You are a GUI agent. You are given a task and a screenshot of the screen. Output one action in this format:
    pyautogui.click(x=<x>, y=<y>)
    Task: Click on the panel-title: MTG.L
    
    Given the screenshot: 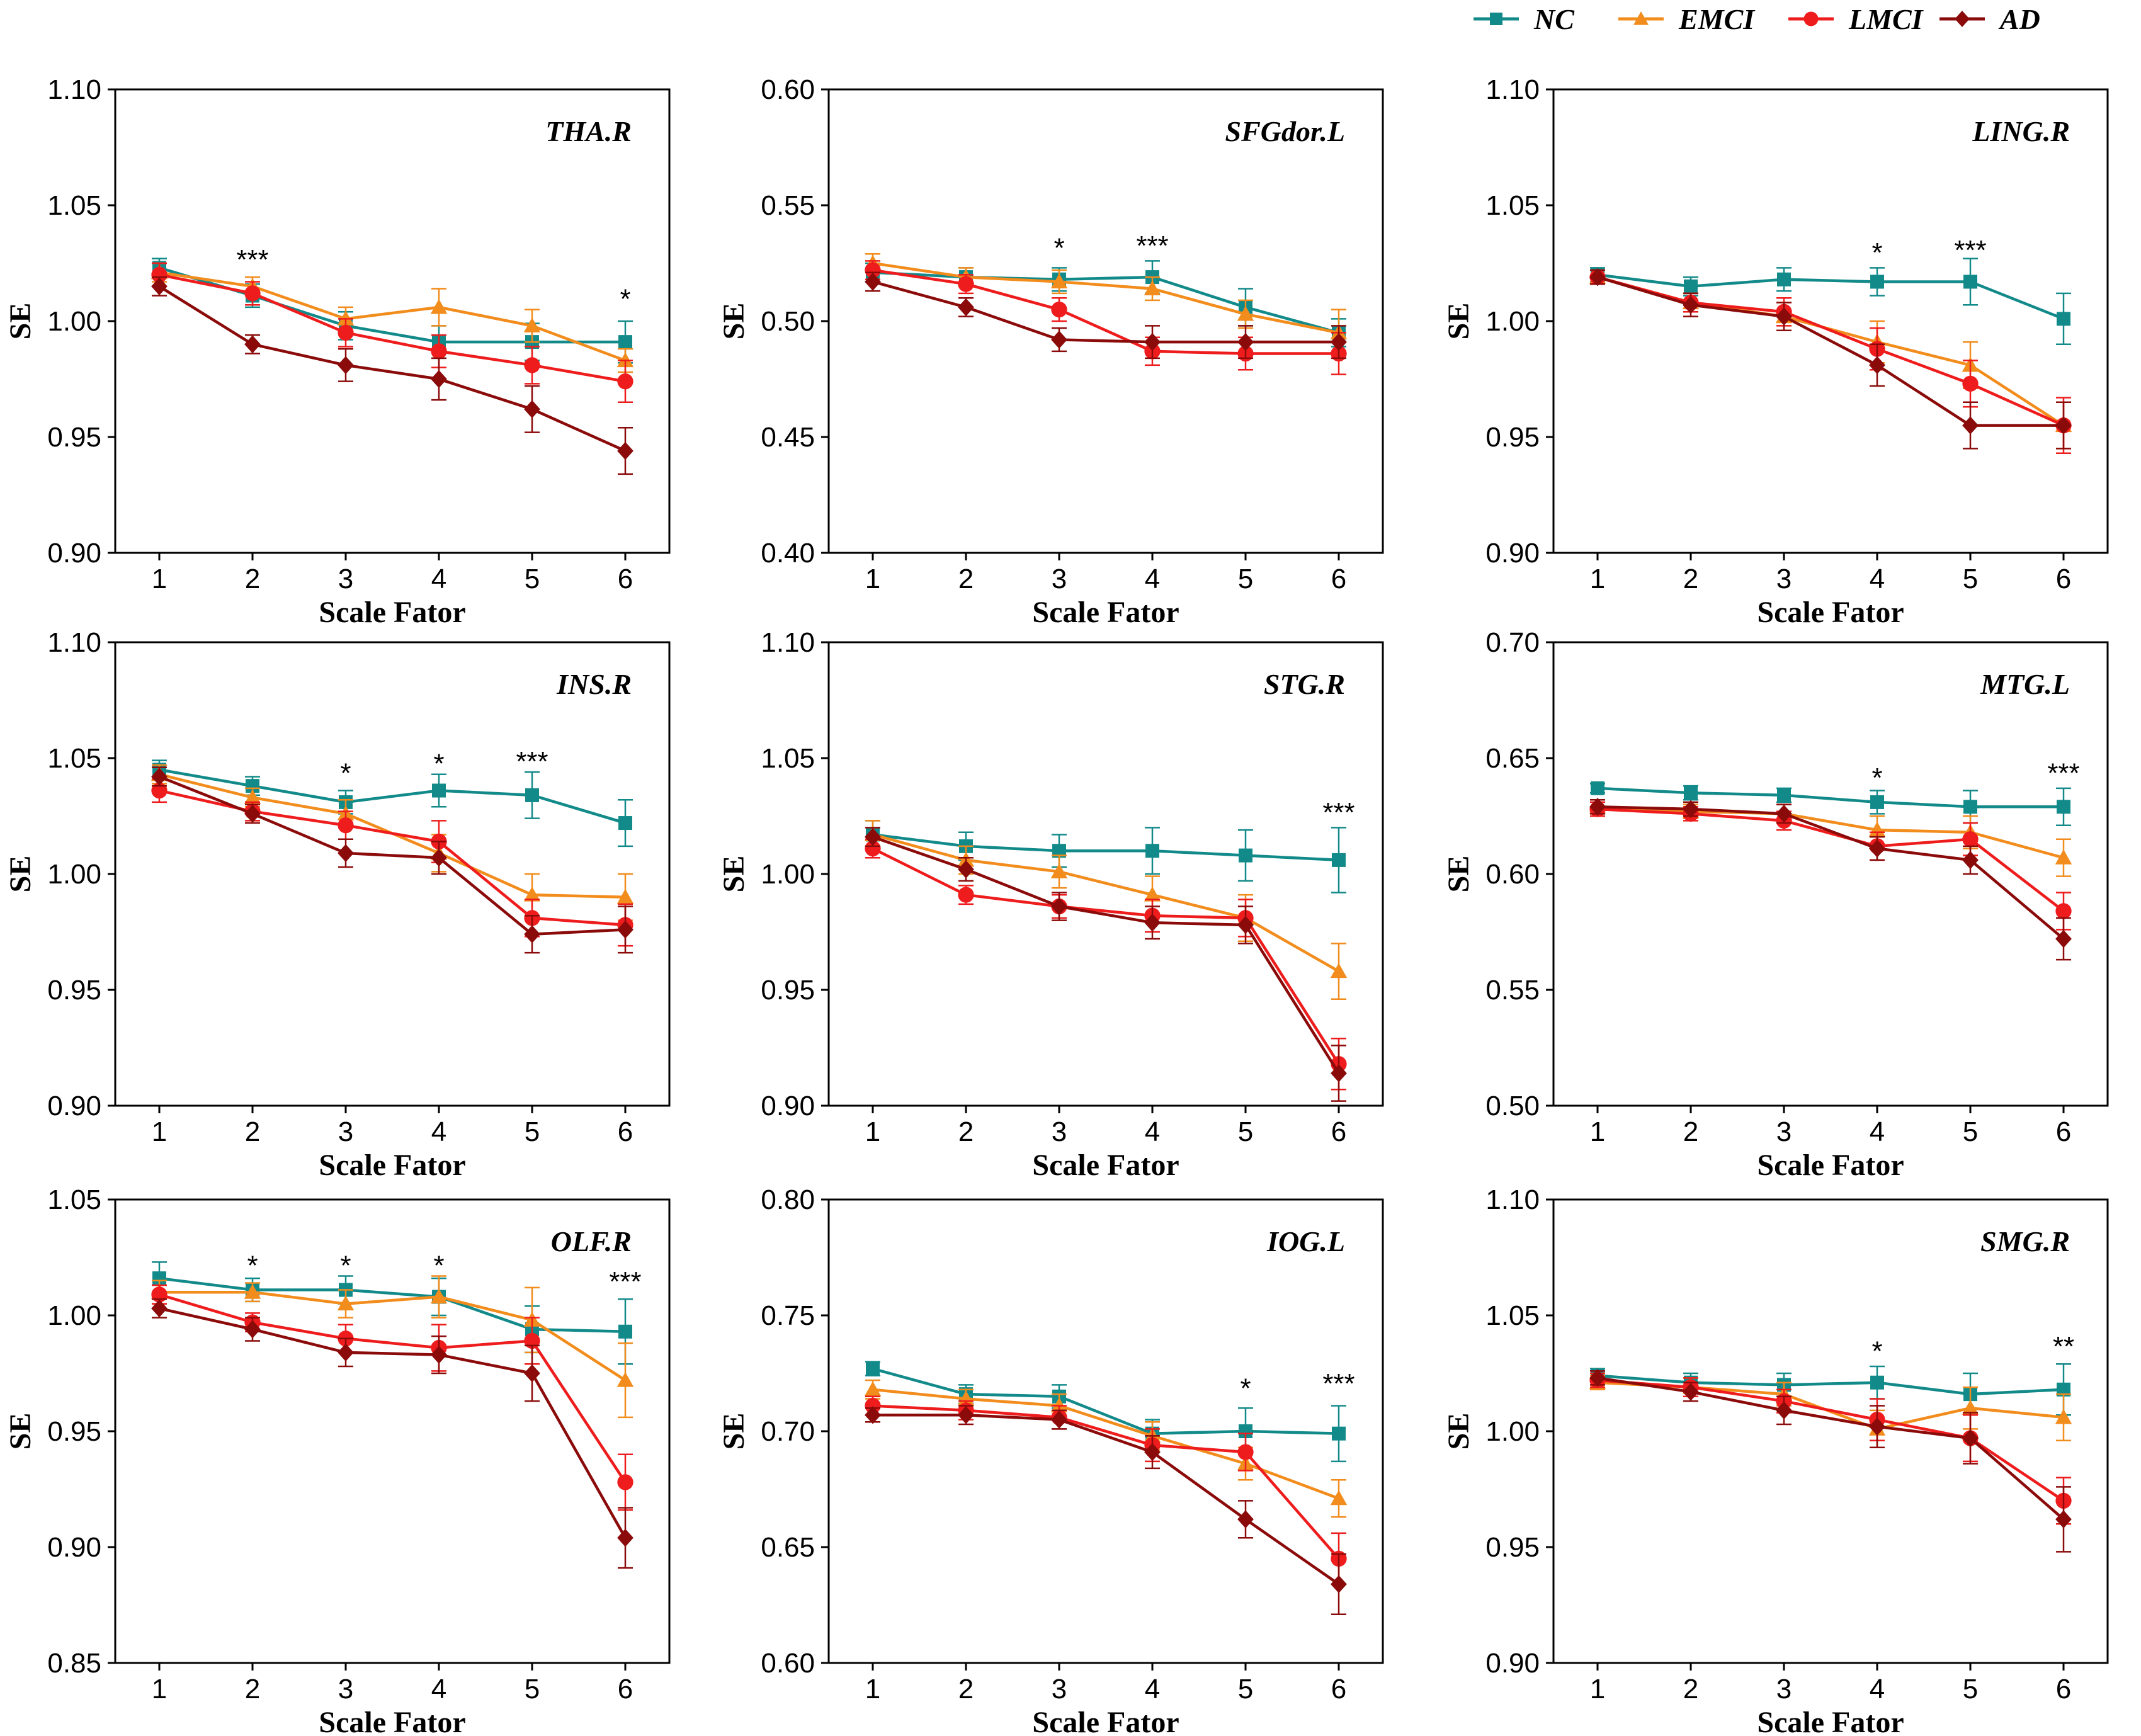 What is the action you would take?
    pyautogui.click(x=2025, y=684)
    